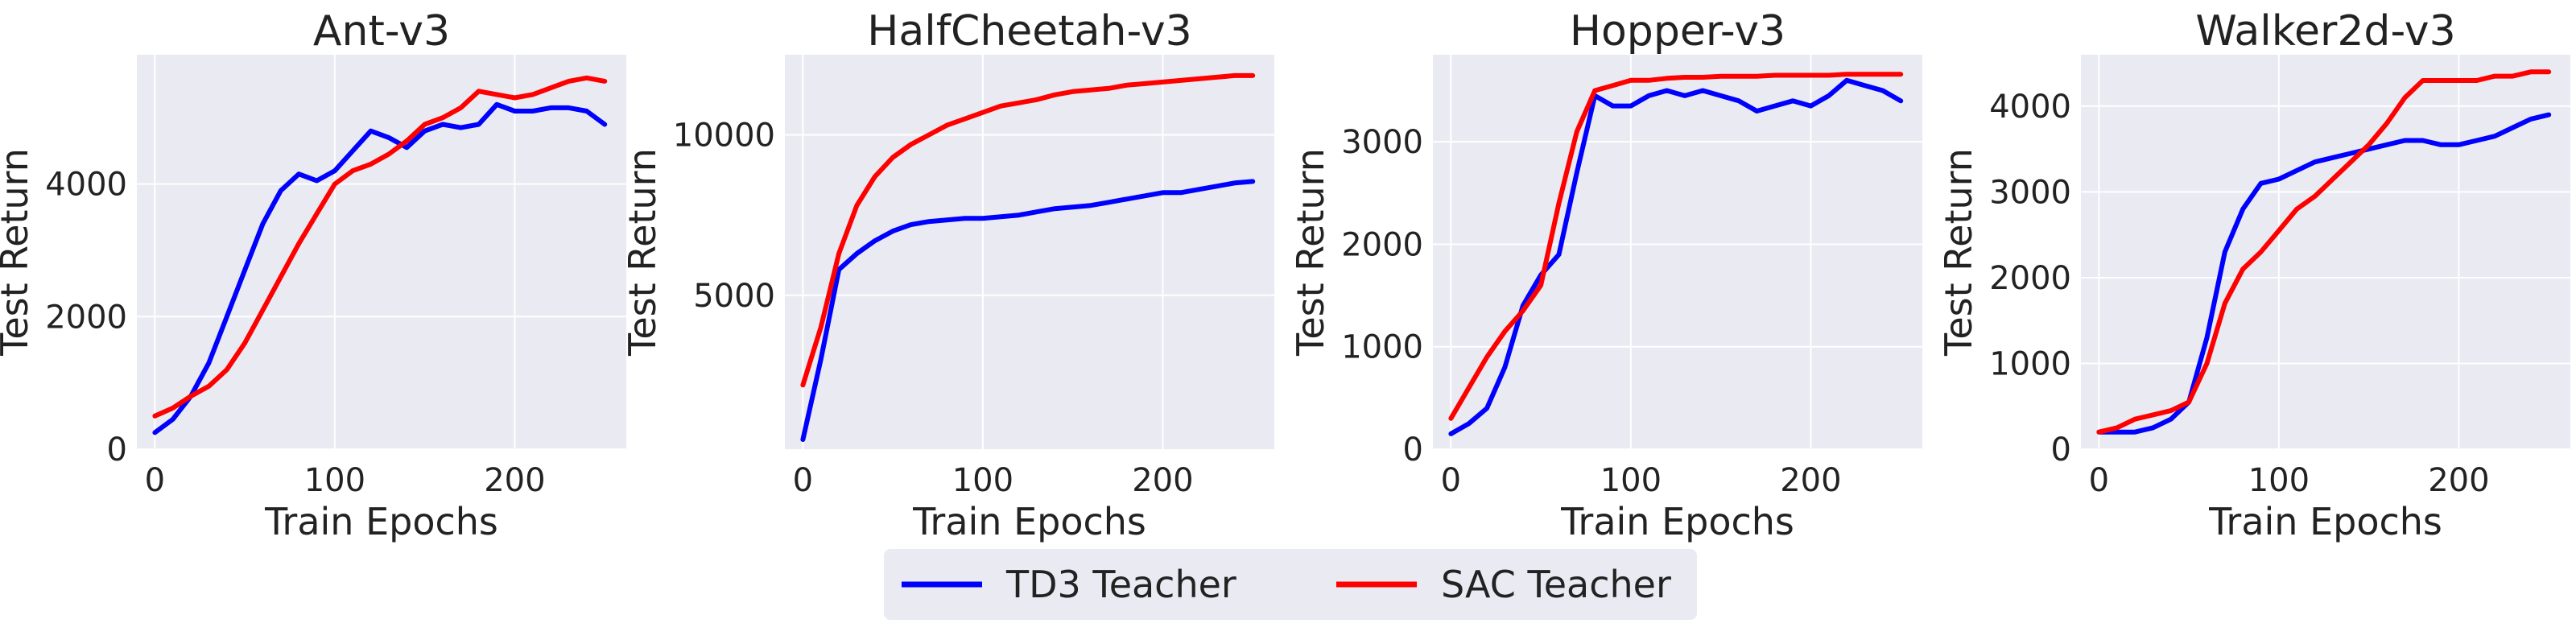 The width and height of the screenshot is (2576, 644). Describe the element at coordinates (1556, 584) in the screenshot. I see `legend-label: SAC Teacher` at that location.